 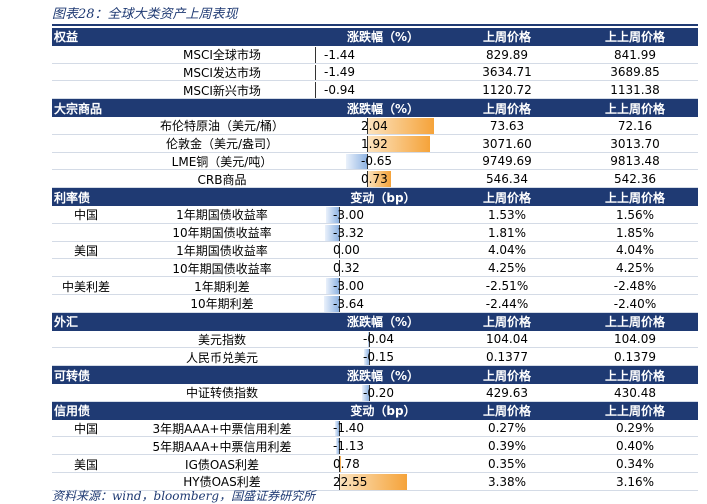 I want to click on table-row: 布伦特原油（美元/桶） 2.04 73.63 72.16, so click(x=375, y=126).